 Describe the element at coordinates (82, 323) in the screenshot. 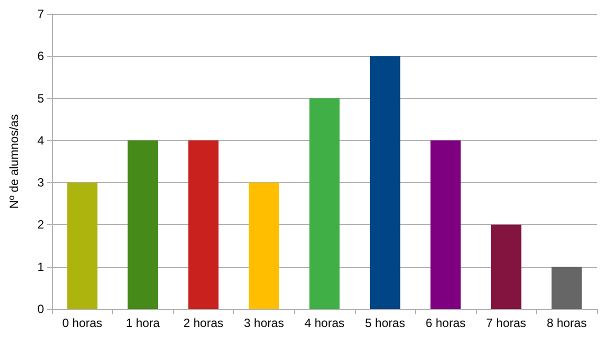

I see `x-tick-label: 0 horas` at that location.